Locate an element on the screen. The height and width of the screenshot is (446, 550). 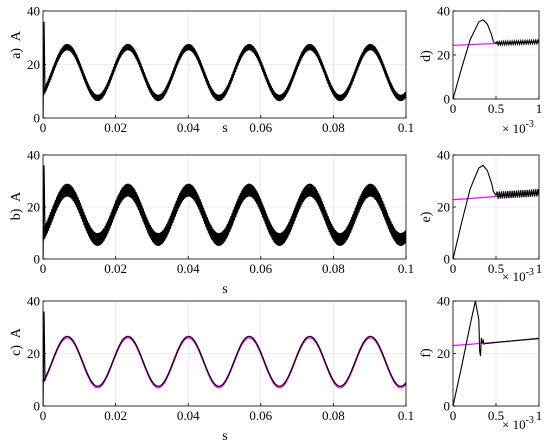
panel-e-multiplier: × 10⁻³ is located at coordinates (518, 275).